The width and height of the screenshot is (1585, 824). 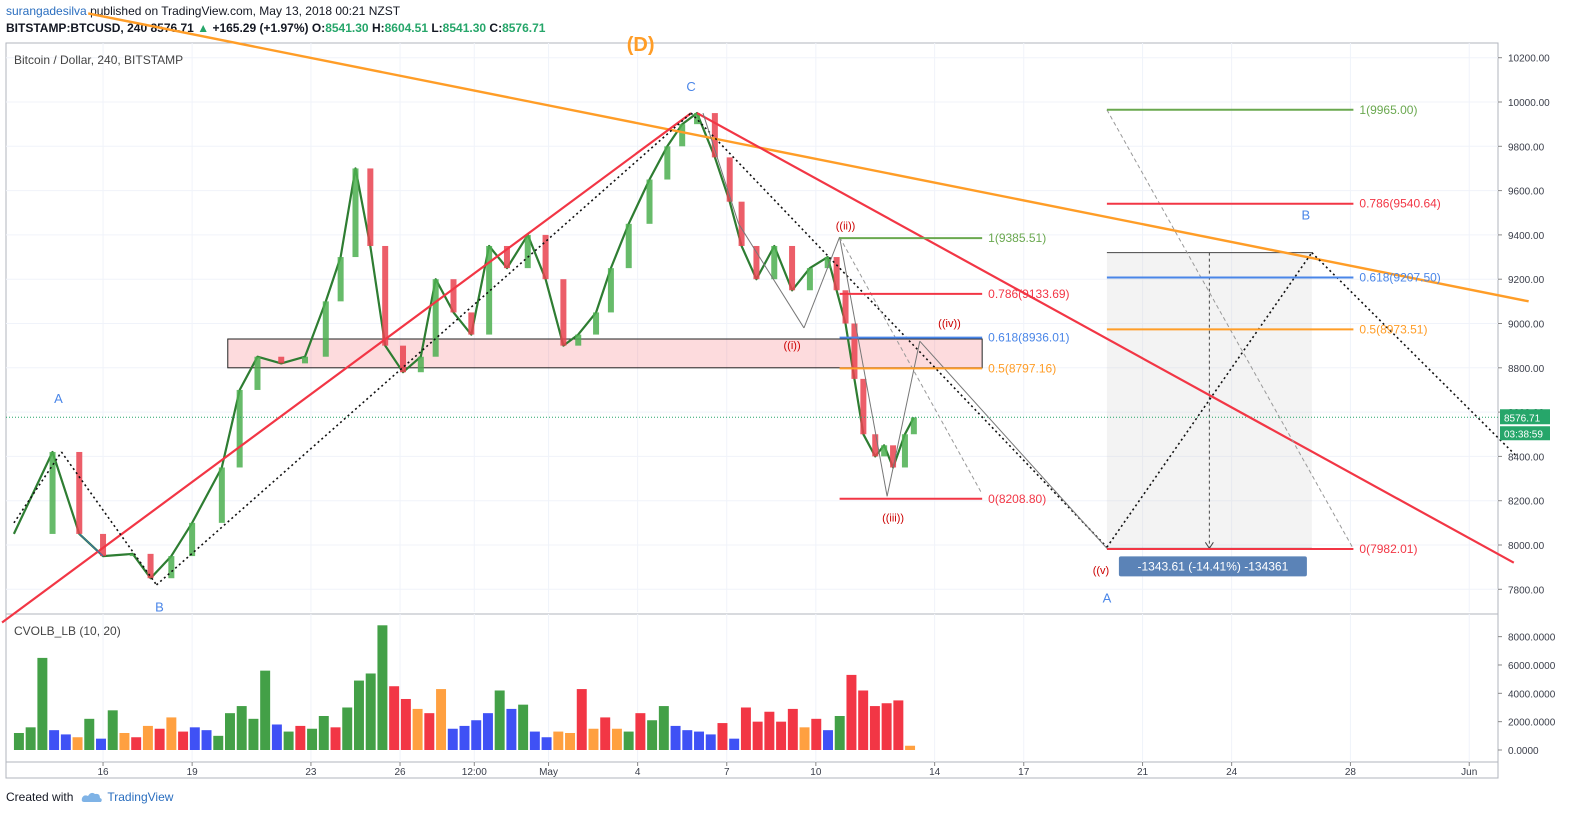 What do you see at coordinates (1532, 638) in the screenshot?
I see `volume-tick-label: 8000.0000` at bounding box center [1532, 638].